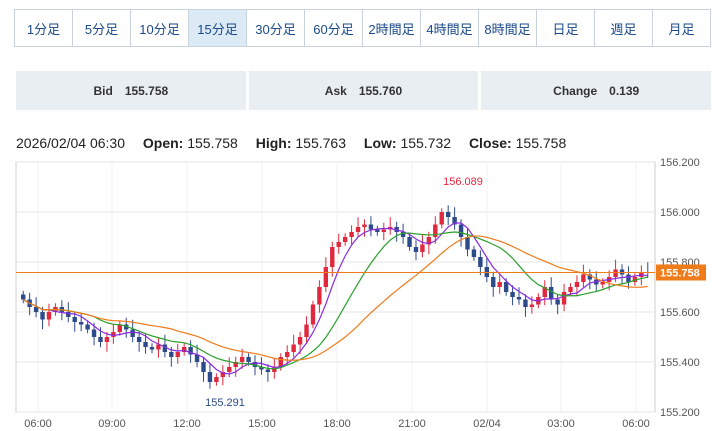 This screenshot has height=431, width=720. What do you see at coordinates (103, 90) in the screenshot?
I see `bid-label: Bid` at bounding box center [103, 90].